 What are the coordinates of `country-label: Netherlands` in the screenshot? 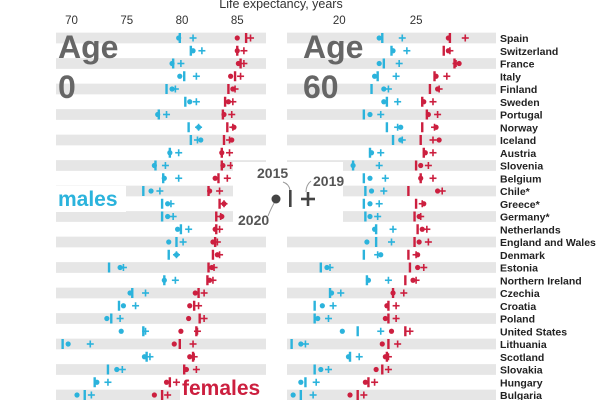 It's located at (530, 230).